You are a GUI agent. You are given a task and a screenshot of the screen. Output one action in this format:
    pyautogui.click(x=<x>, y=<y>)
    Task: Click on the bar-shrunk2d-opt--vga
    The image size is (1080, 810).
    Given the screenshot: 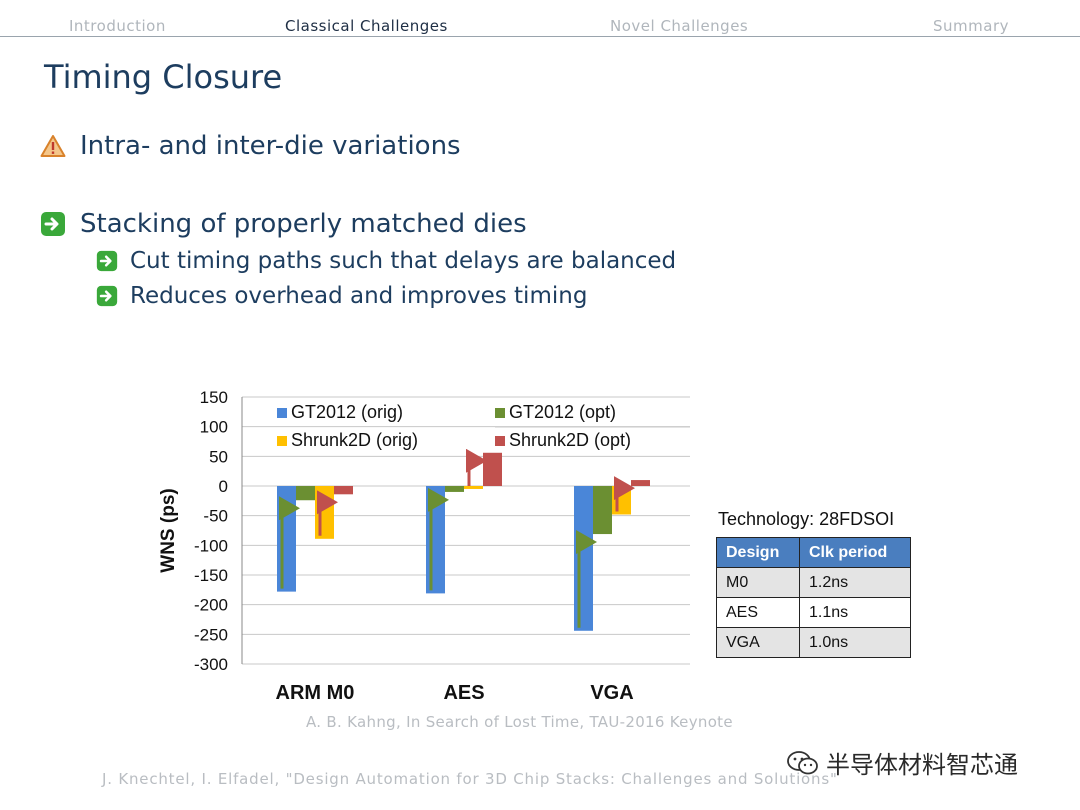 What is the action you would take?
    pyautogui.click(x=640, y=483)
    